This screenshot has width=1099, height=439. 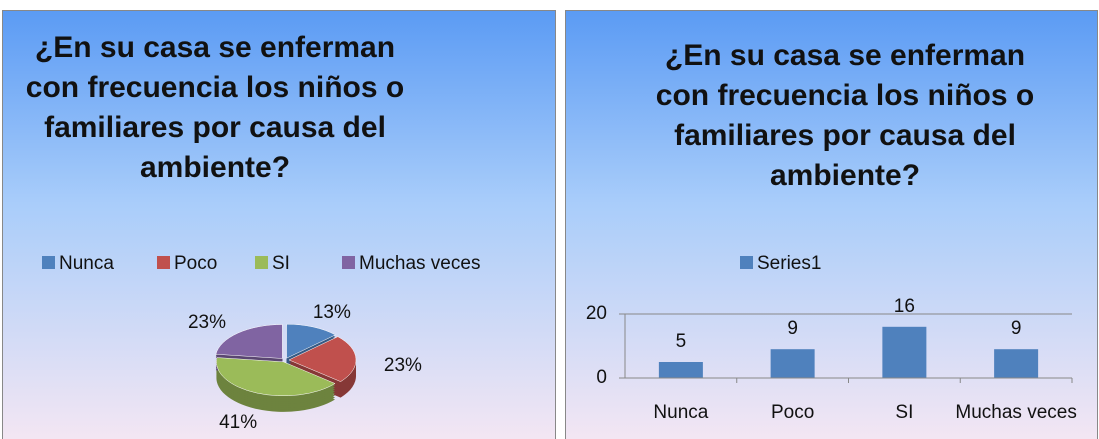 I want to click on legend-label: SI, so click(x=281, y=263).